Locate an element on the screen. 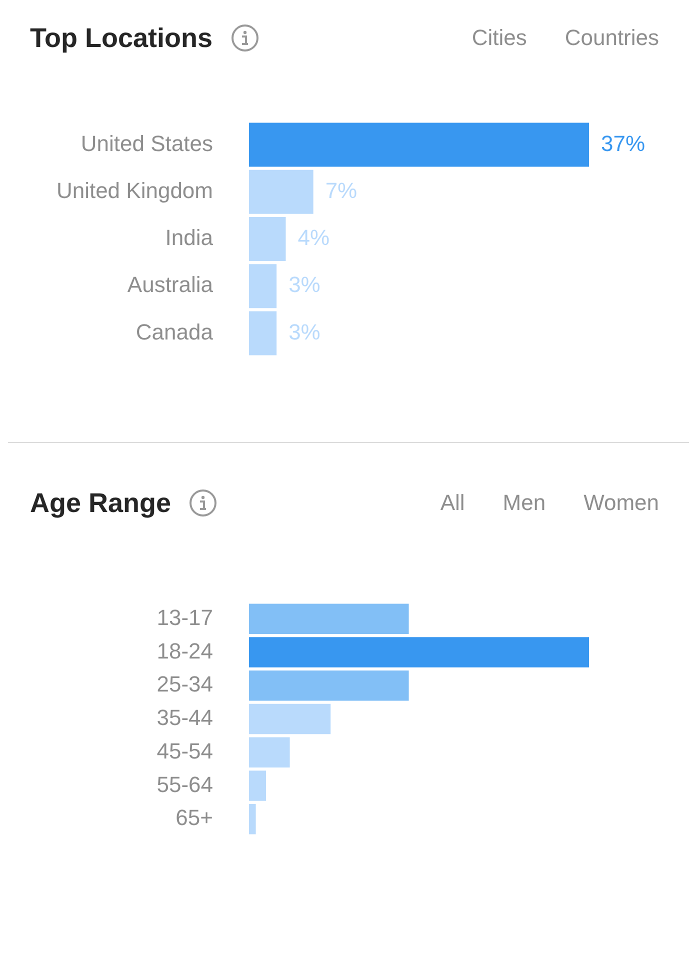 The image size is (697, 960). y-tick-label: United Kingdom is located at coordinates (134, 190).